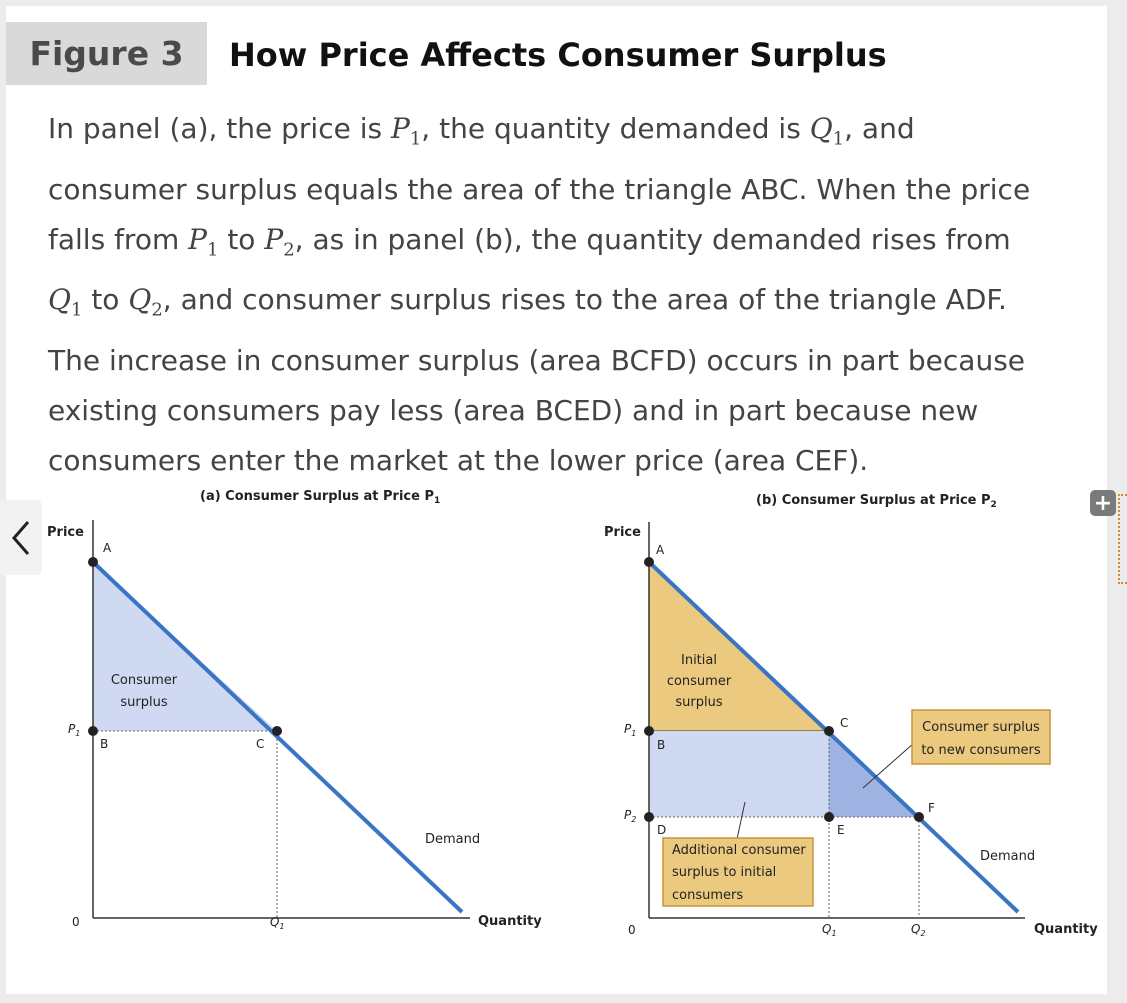  I want to click on panel-b-additional-callout, so click(738, 872).